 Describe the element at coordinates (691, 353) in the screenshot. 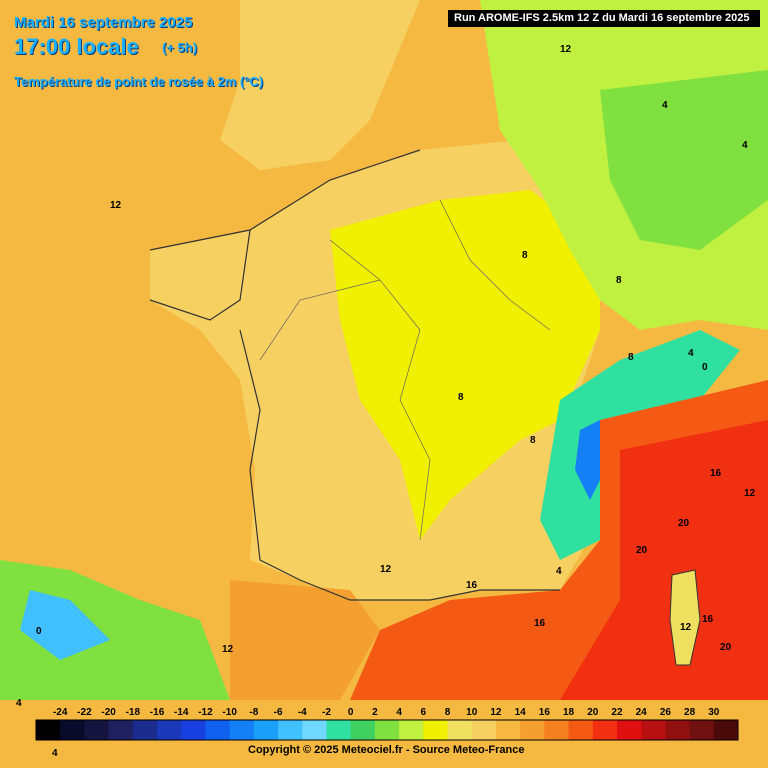

I see `label-4-alps: 4` at that location.